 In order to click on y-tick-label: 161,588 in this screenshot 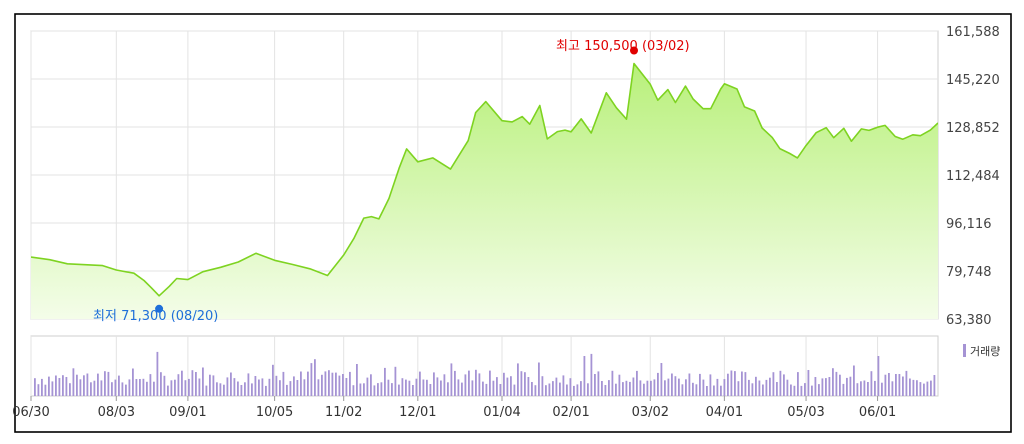, I will do `click(973, 32)`.